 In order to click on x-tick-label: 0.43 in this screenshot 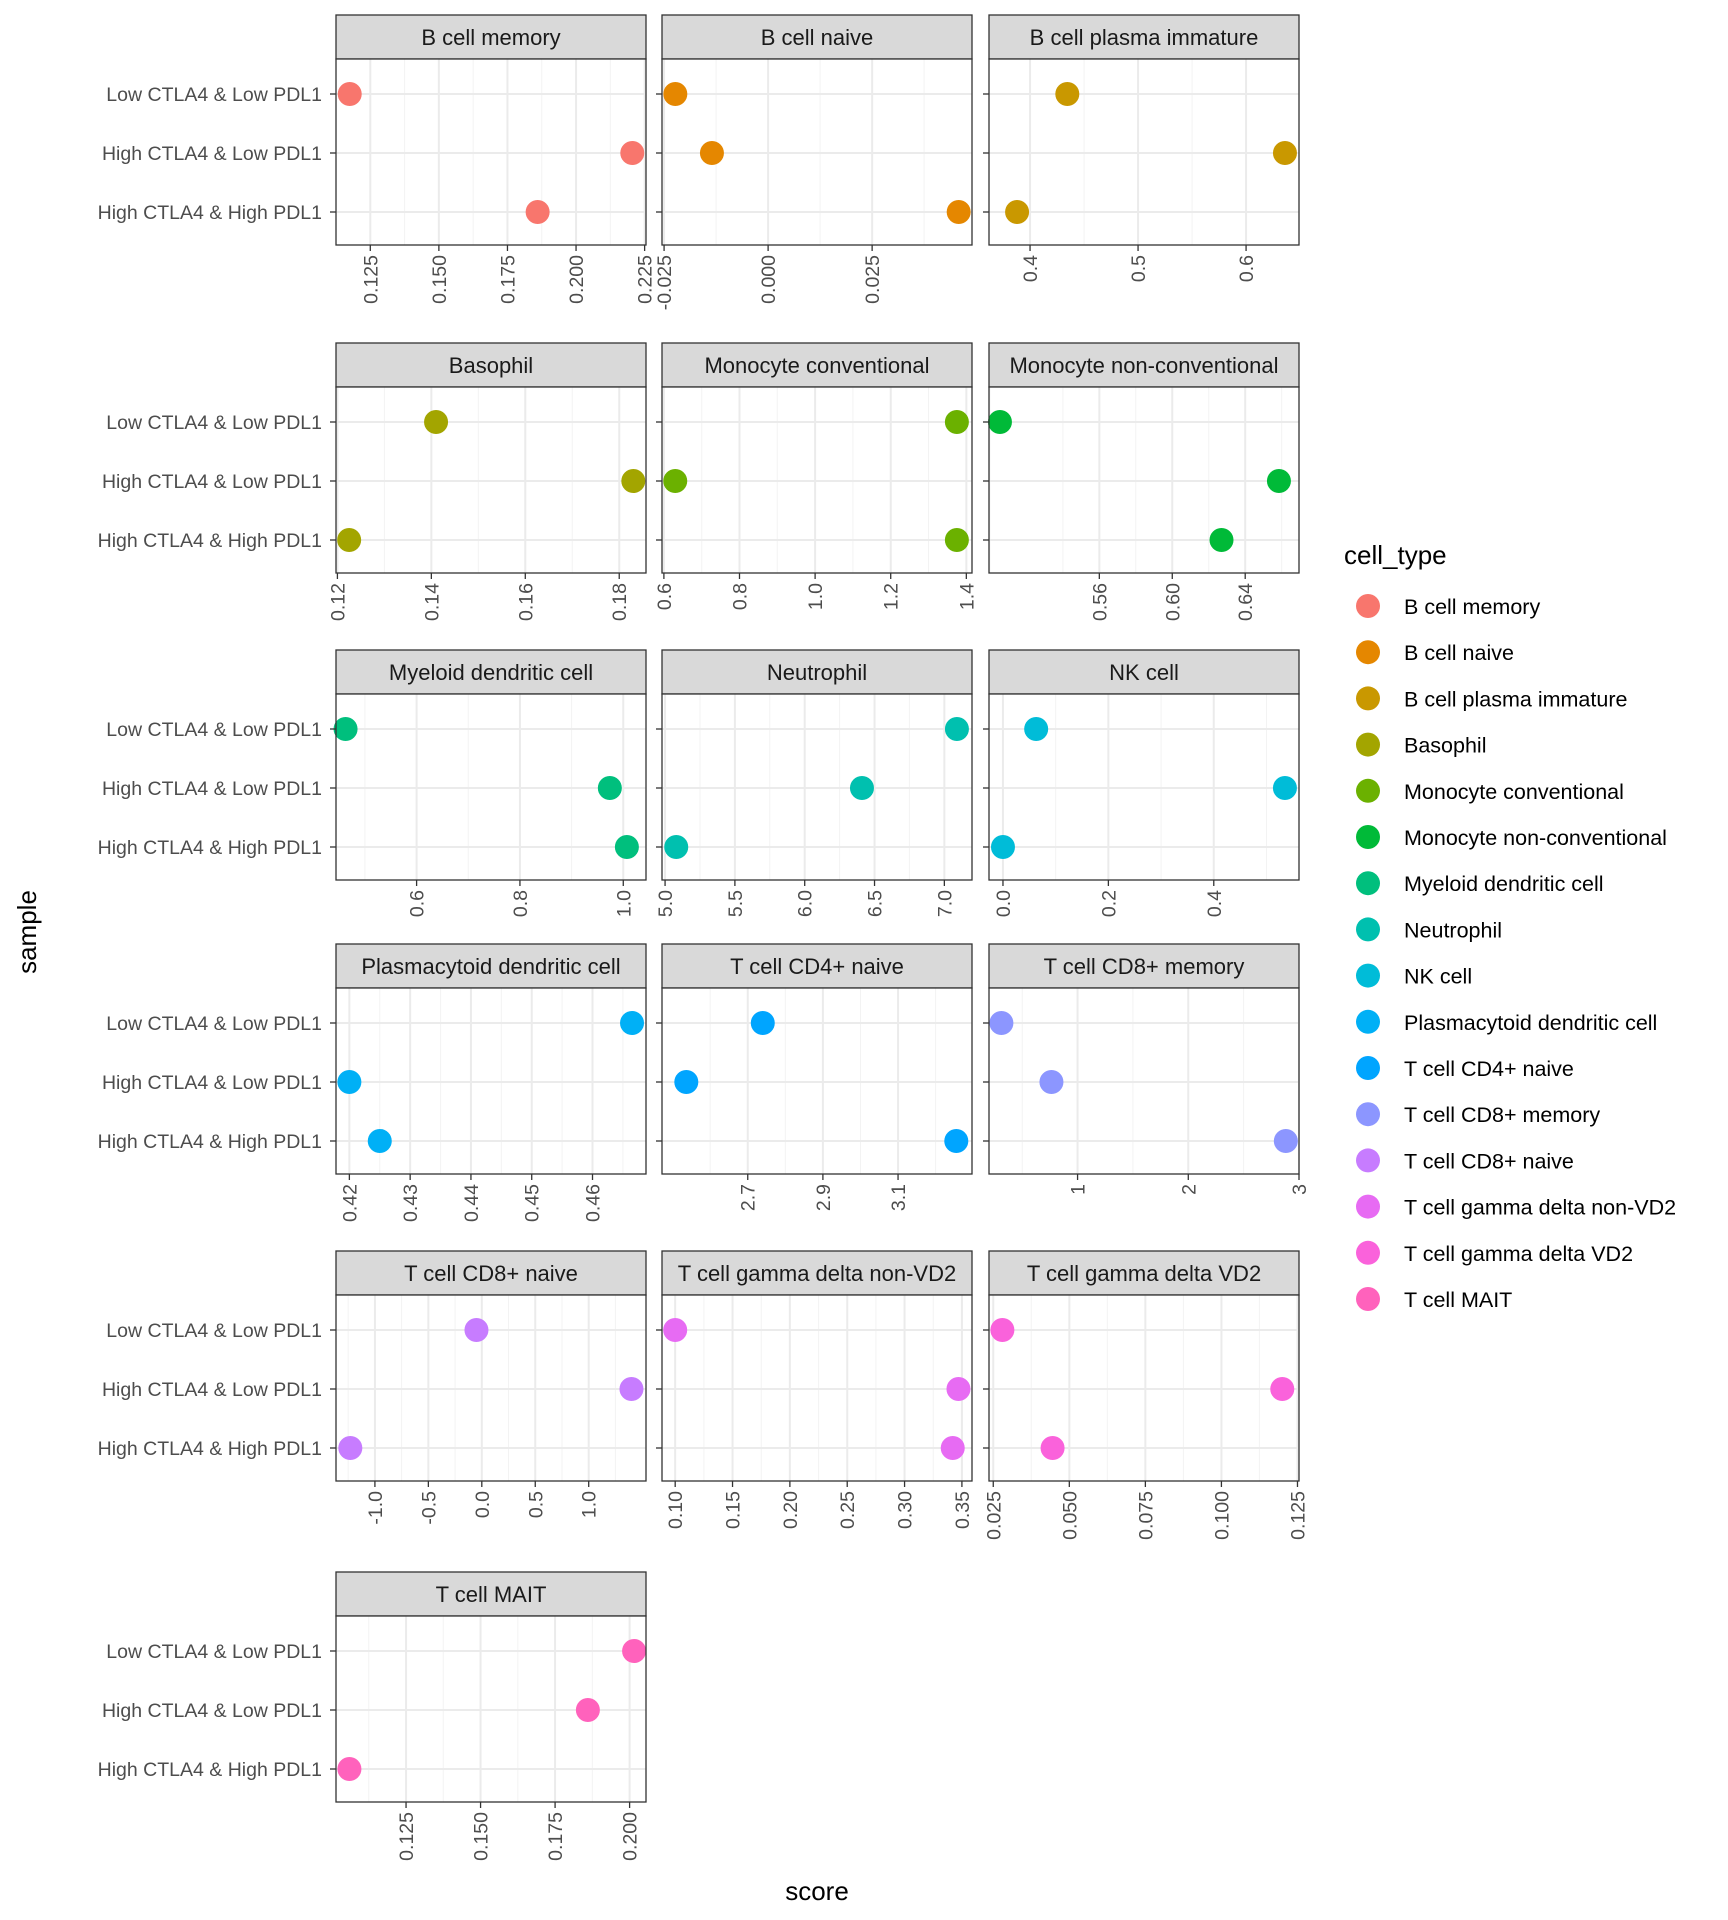, I will do `click(411, 1203)`.